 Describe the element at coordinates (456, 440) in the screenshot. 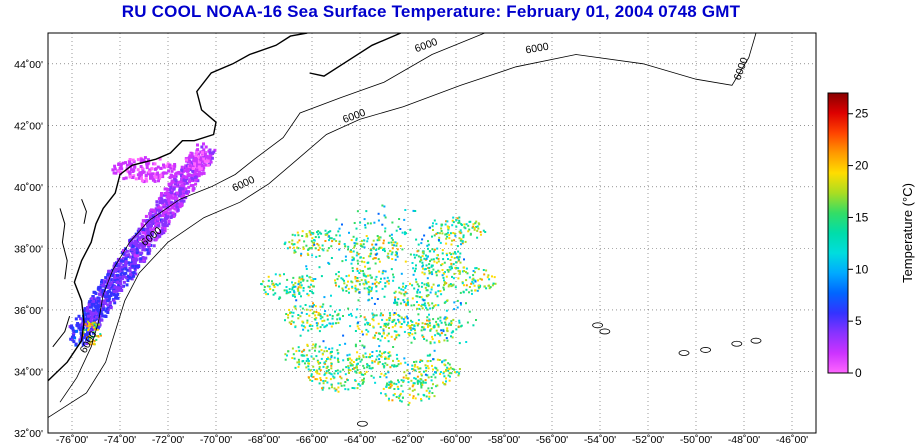

I see `lon-tick-label: -60˚00'` at that location.